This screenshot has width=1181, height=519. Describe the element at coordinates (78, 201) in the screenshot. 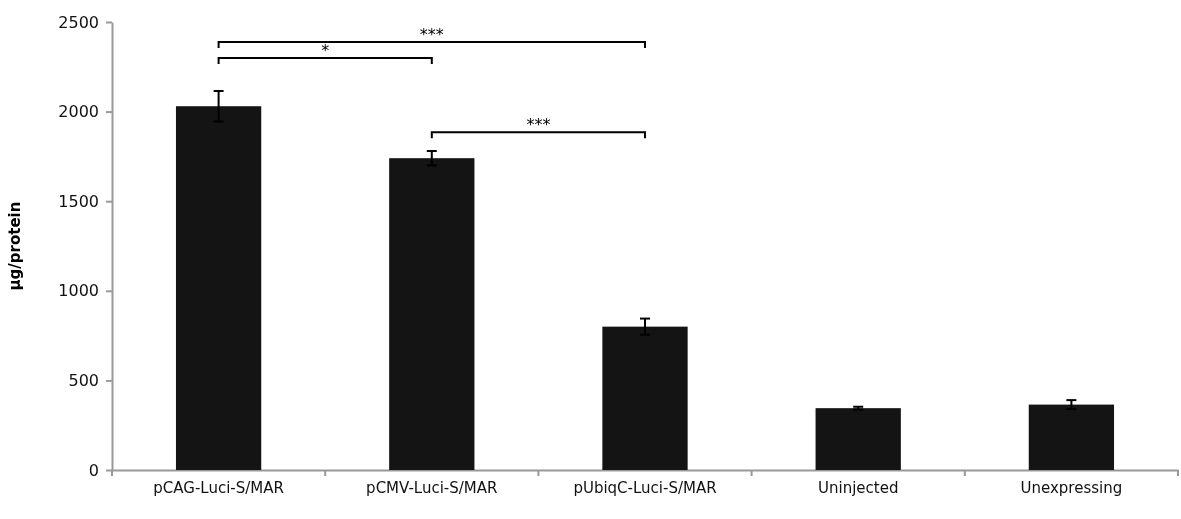

I see `y-tick-label: 1500` at that location.